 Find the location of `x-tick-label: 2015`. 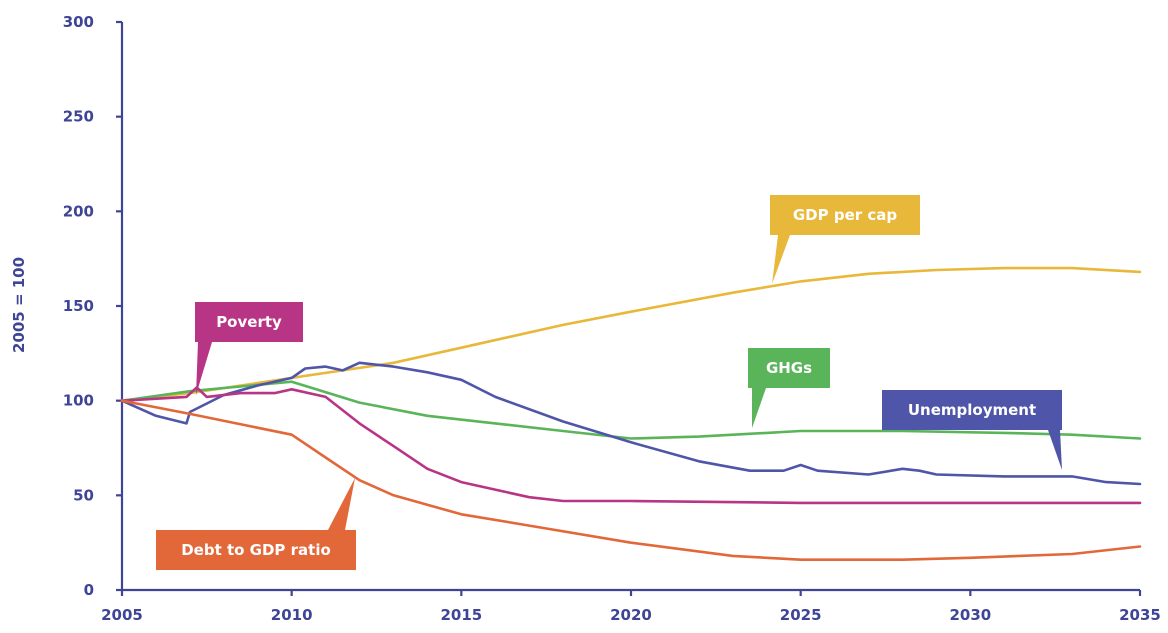

x-tick-label: 2015 is located at coordinates (461, 615).